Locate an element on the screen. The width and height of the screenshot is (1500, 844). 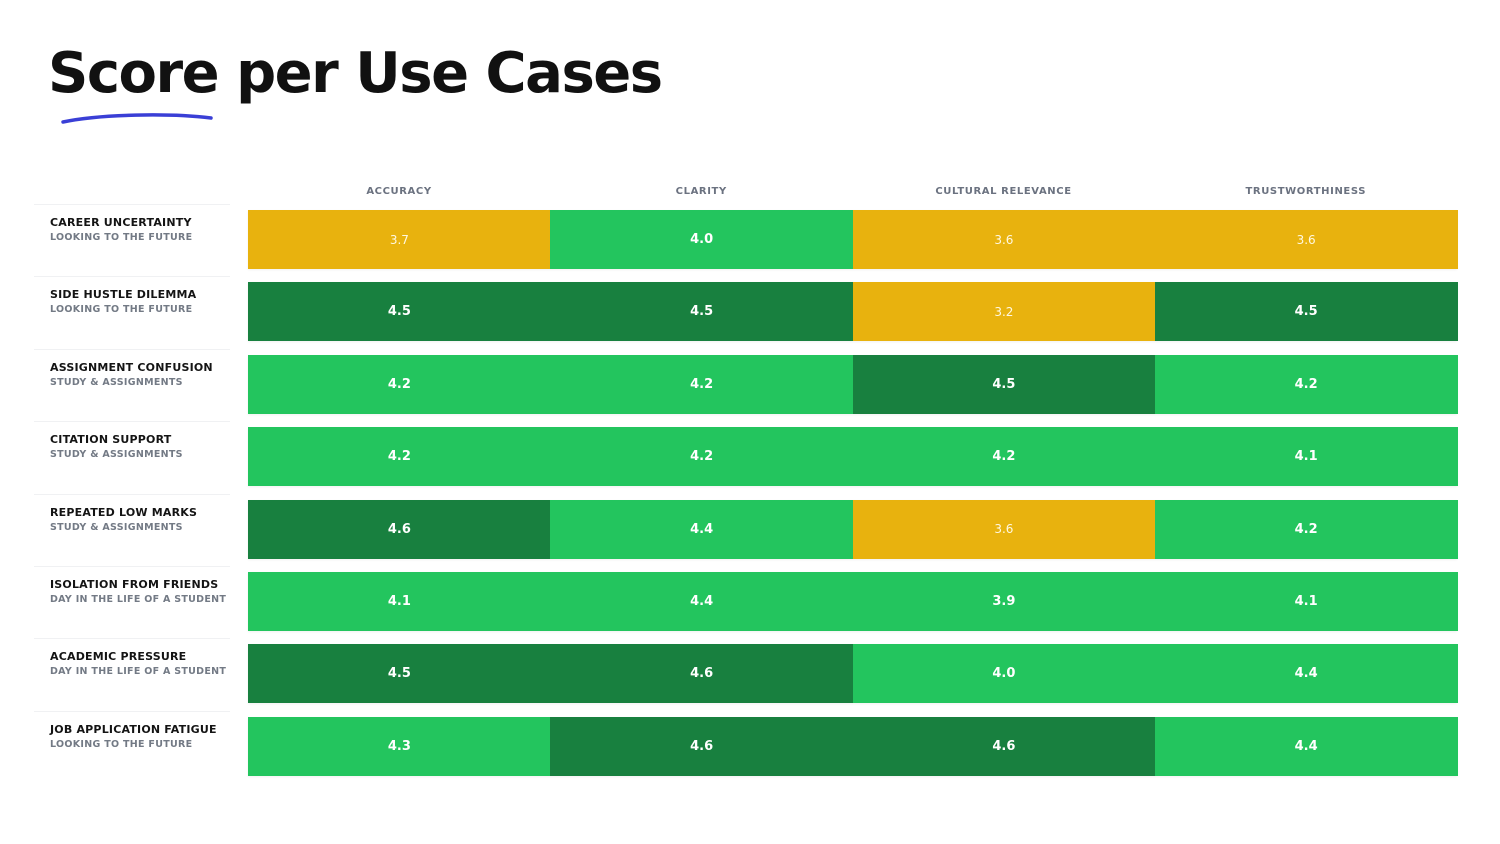
row-name: ISOLATION FROM FRIENDS is located at coordinates (134, 584).